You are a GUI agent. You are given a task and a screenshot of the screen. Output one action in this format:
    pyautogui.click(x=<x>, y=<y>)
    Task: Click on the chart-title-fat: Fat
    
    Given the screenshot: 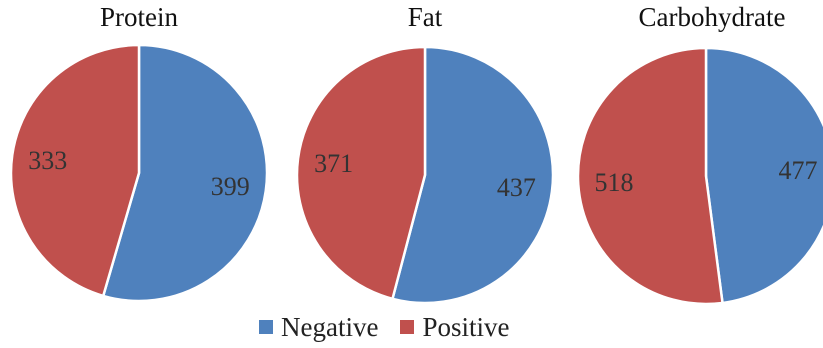 What is the action you would take?
    pyautogui.click(x=425, y=17)
    